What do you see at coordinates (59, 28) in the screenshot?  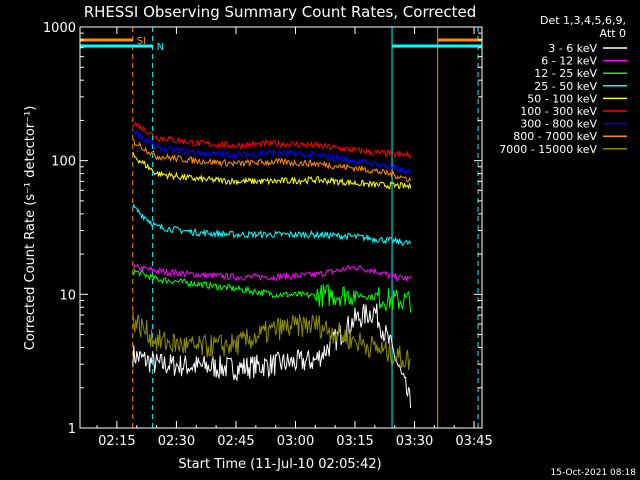 I see `y-tick-label-3: 1000` at bounding box center [59, 28].